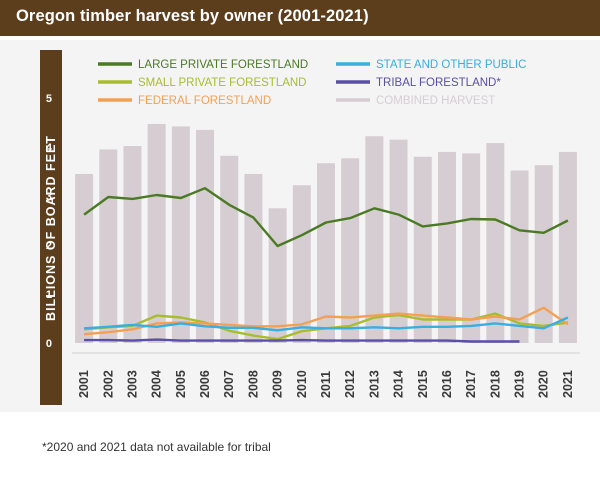 The width and height of the screenshot is (600, 480). Describe the element at coordinates (350, 384) in the screenshot. I see `x-tick-label-2012: 2012` at that location.